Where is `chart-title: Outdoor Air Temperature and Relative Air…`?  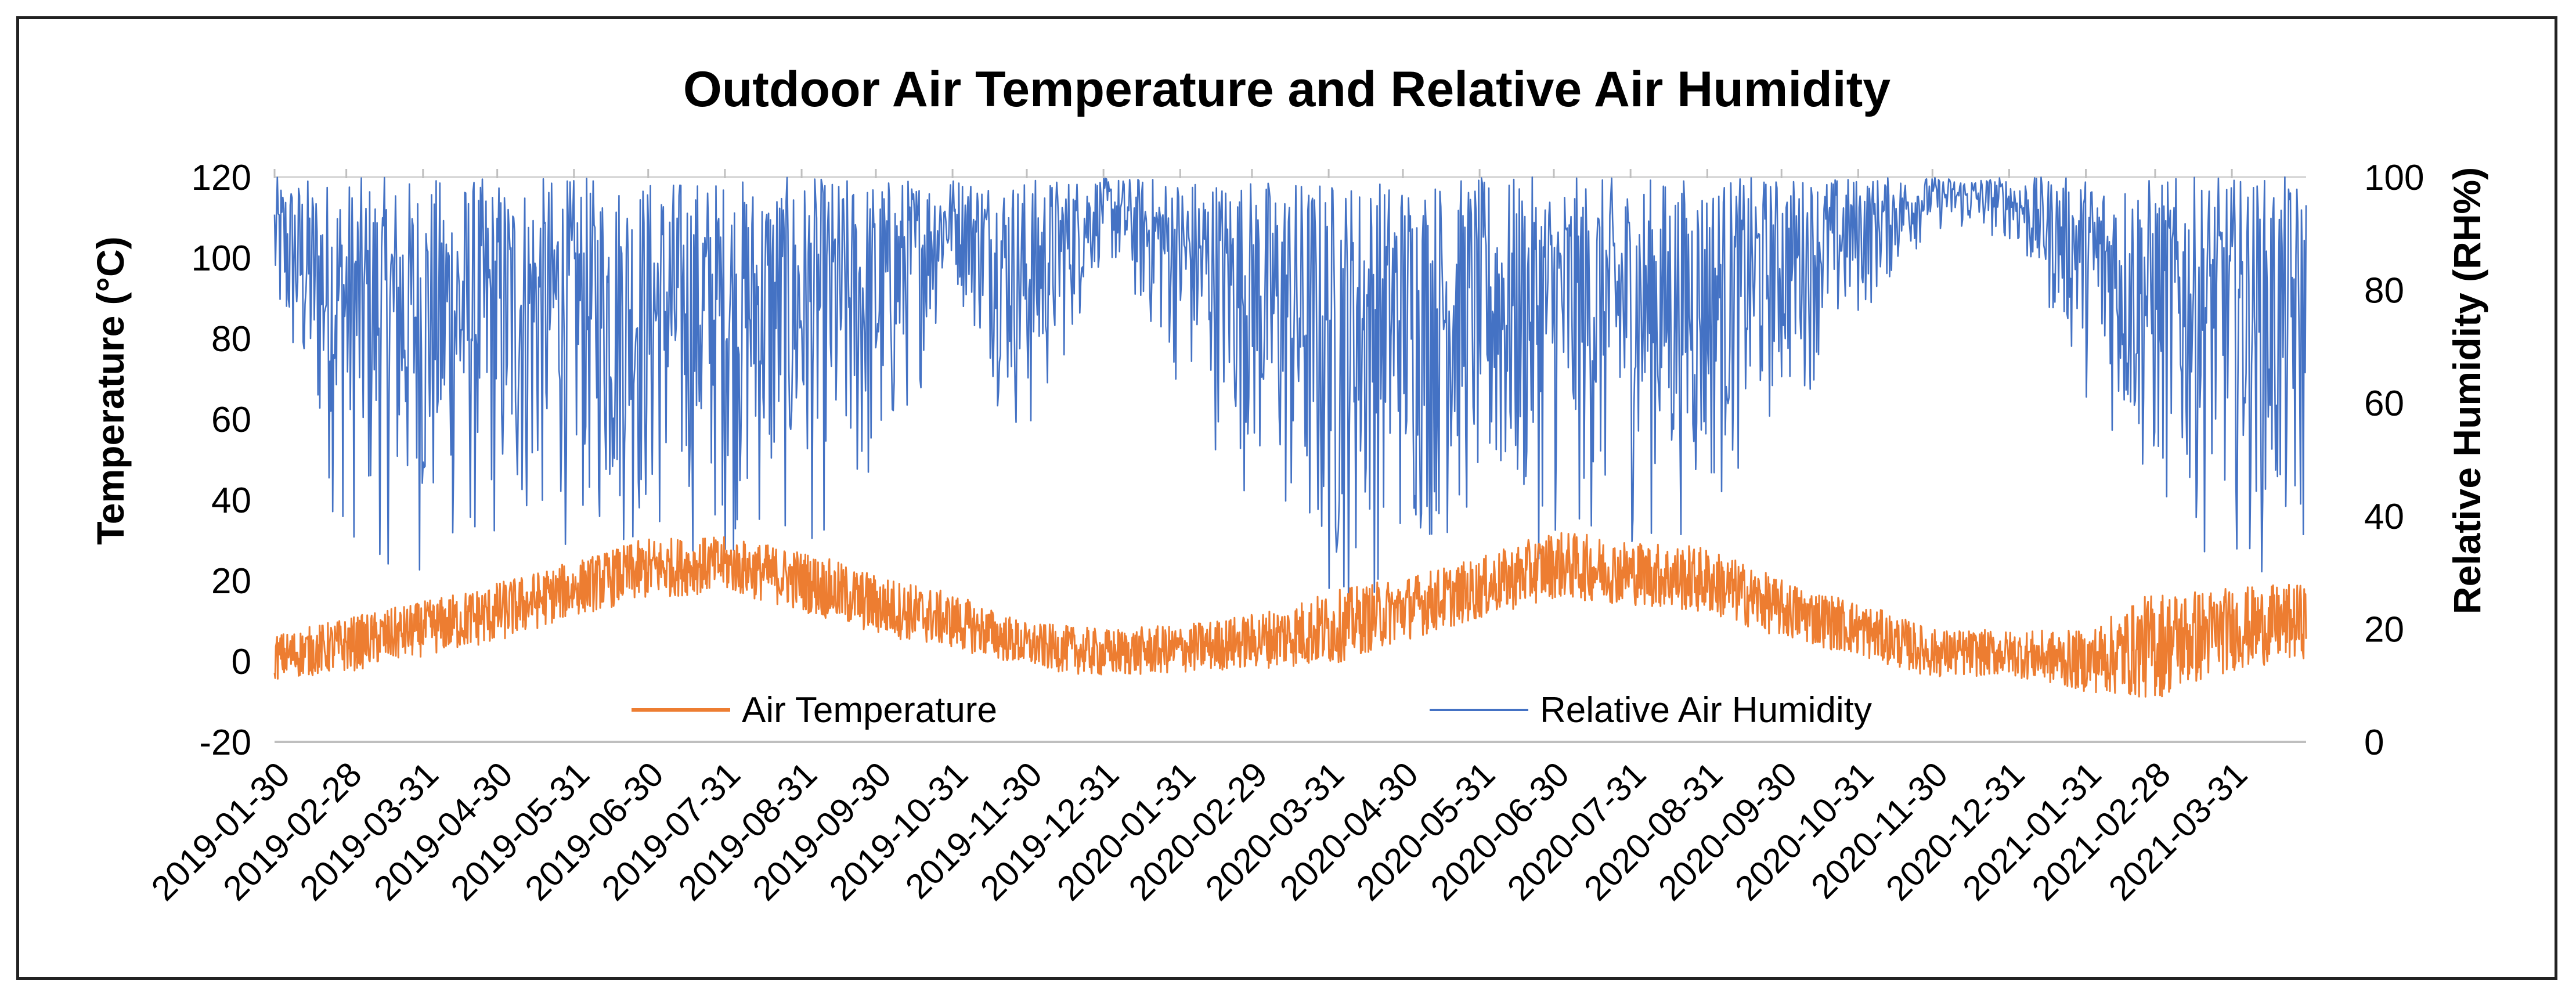
chart-title: Outdoor Air Temperature and Relative Air… is located at coordinates (1286, 89).